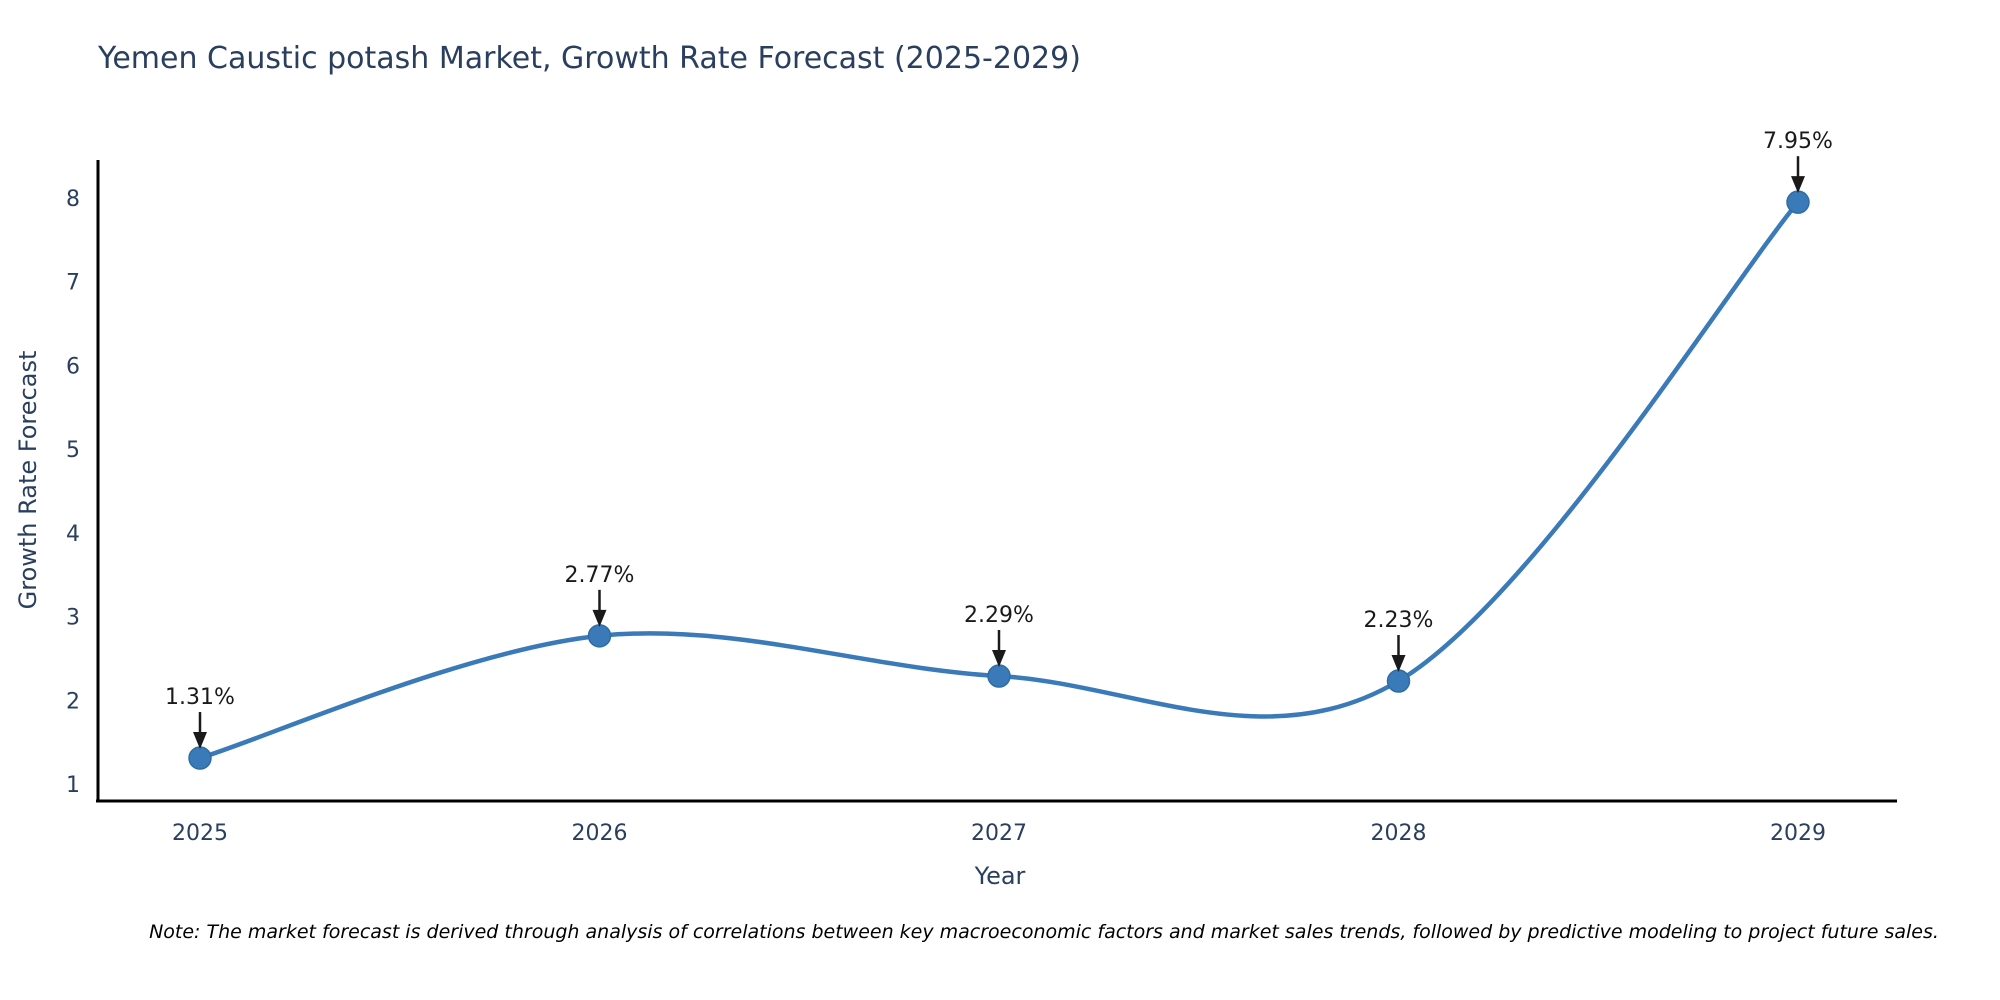 The height and width of the screenshot is (1000, 2000). What do you see at coordinates (73, 199) in the screenshot?
I see `y-tick-label: 8` at bounding box center [73, 199].